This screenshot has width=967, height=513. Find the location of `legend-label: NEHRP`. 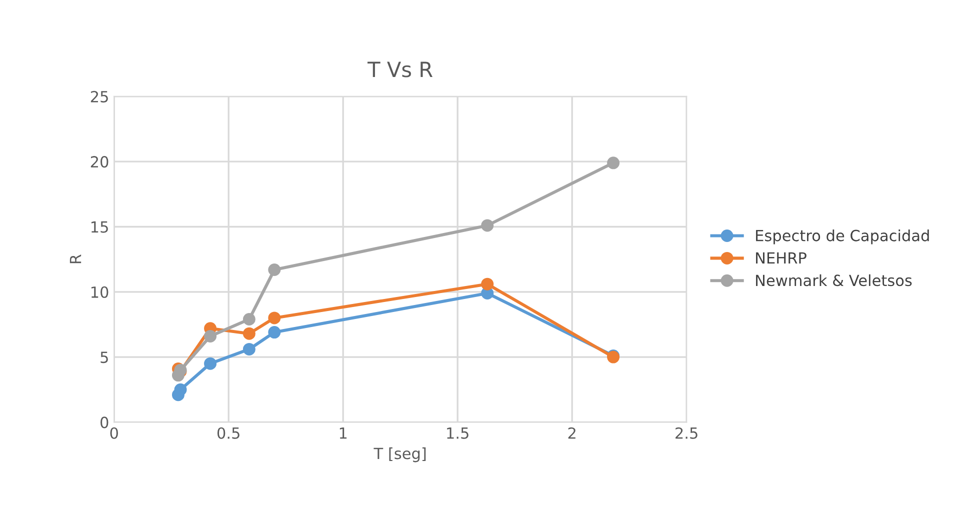

legend-label: NEHRP is located at coordinates (781, 258).